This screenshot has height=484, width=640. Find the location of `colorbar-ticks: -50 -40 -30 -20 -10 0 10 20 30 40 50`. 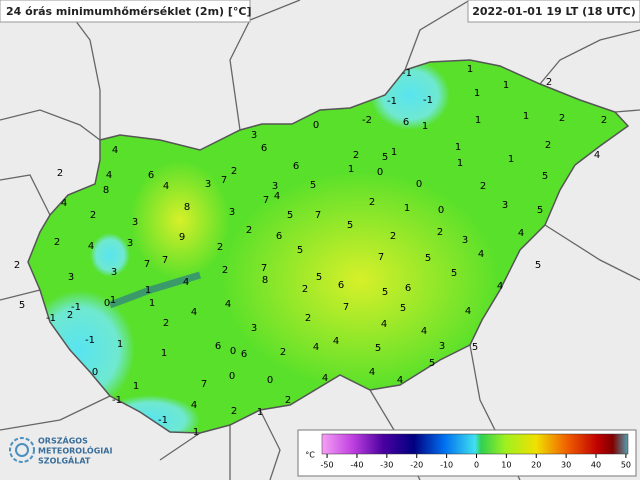

colorbar-ticks: -50 -40 -30 -20 -10 0 10 20 30 40 50 is located at coordinates (476, 462).